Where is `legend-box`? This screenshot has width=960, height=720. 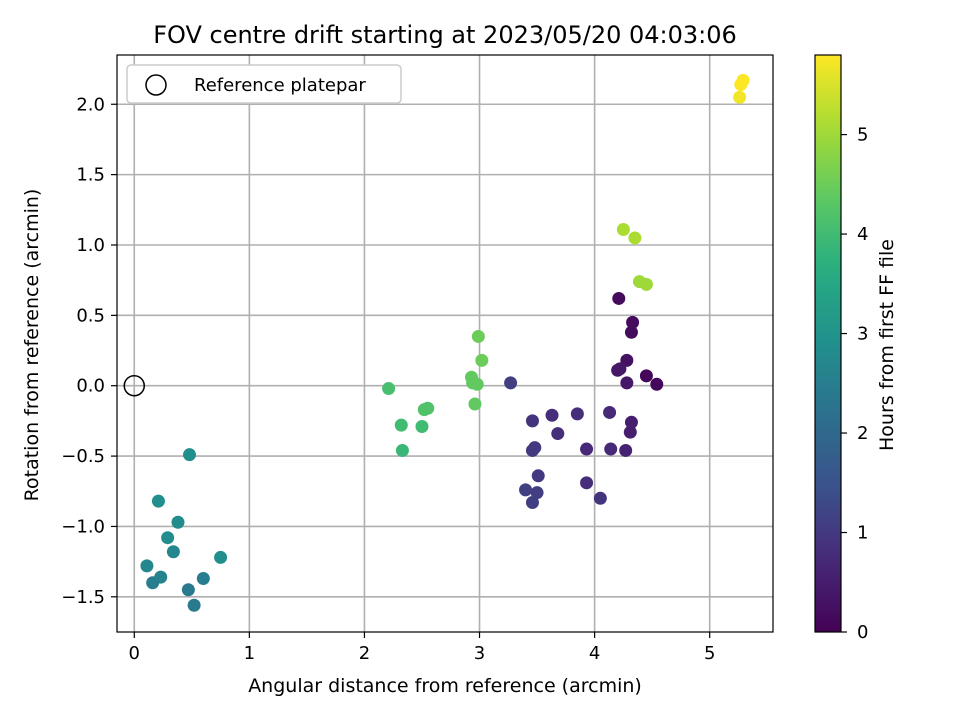 legend-box is located at coordinates (264, 84).